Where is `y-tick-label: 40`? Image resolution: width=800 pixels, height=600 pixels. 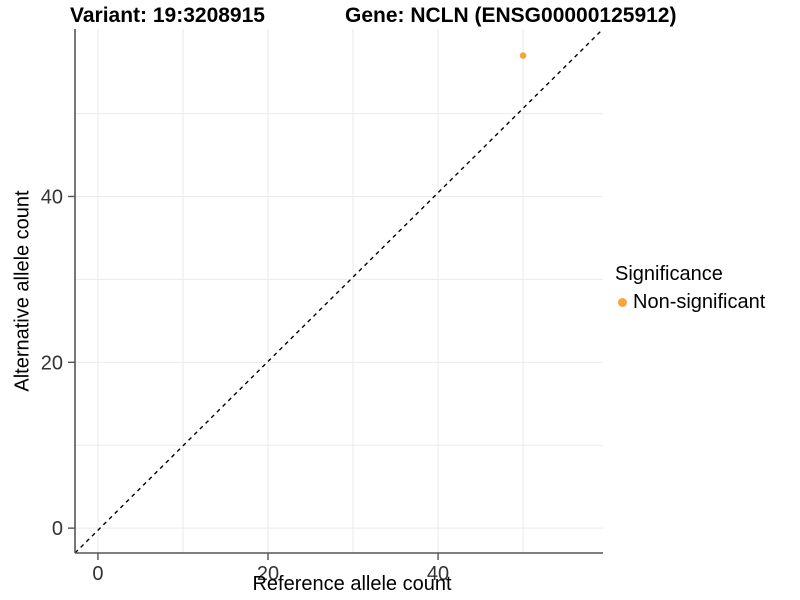
y-tick-label: 40 is located at coordinates (52, 197).